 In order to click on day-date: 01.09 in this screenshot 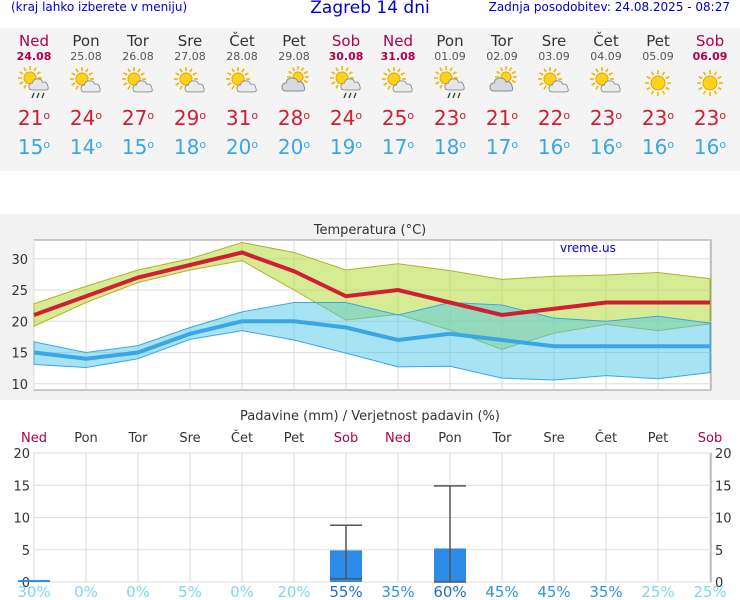, I will do `click(450, 56)`.